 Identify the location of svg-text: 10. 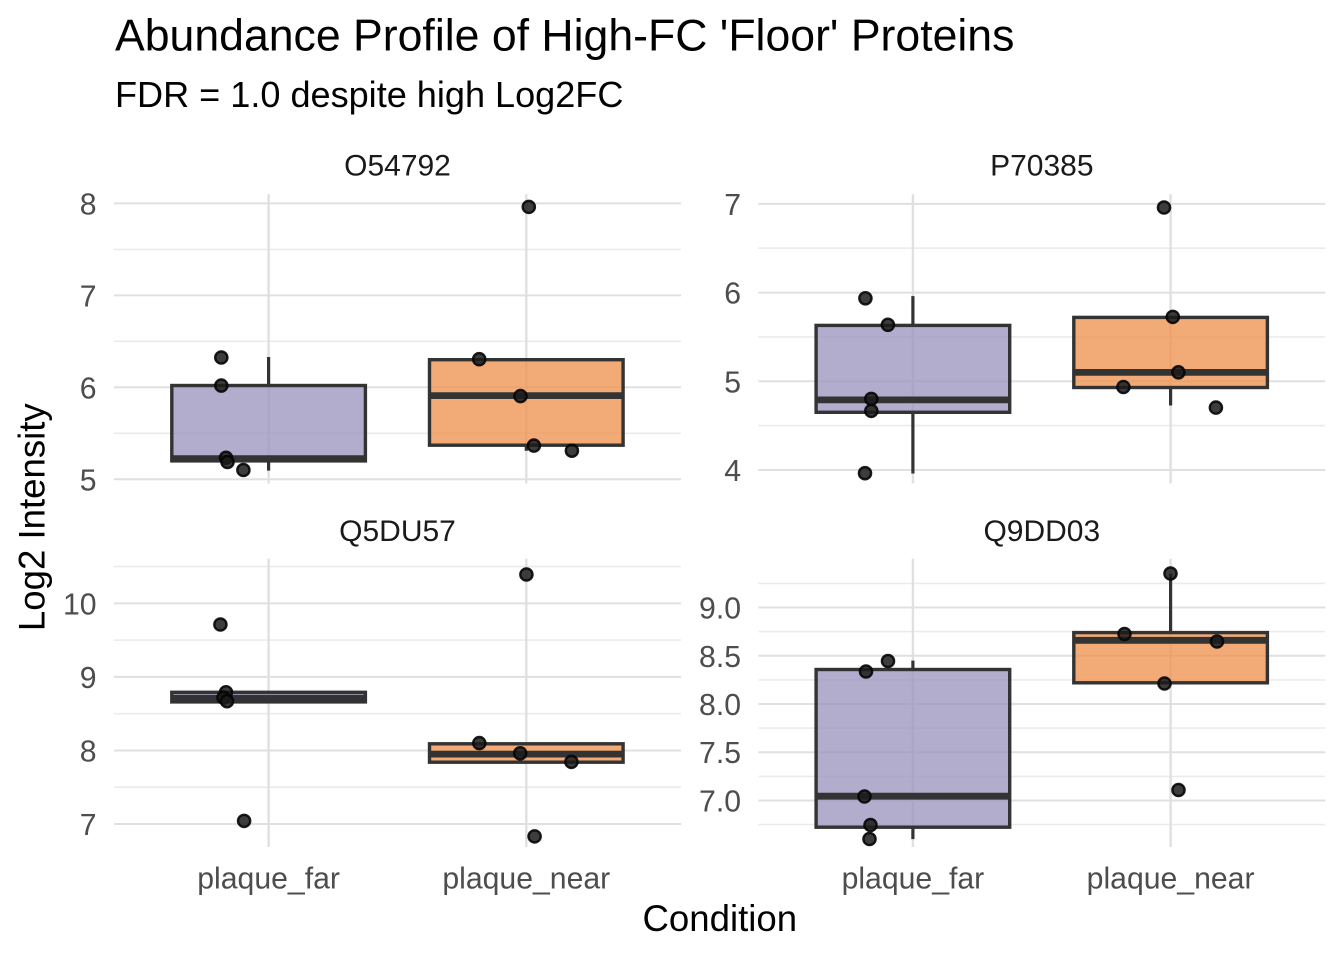
(80, 604).